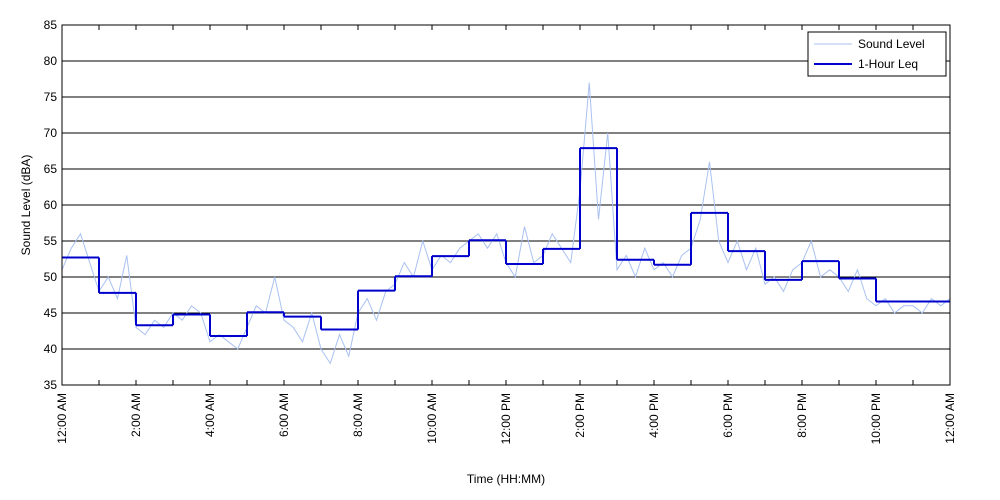  Describe the element at coordinates (888, 64) in the screenshot. I see `legend-label: 1-Hour Leq` at that location.